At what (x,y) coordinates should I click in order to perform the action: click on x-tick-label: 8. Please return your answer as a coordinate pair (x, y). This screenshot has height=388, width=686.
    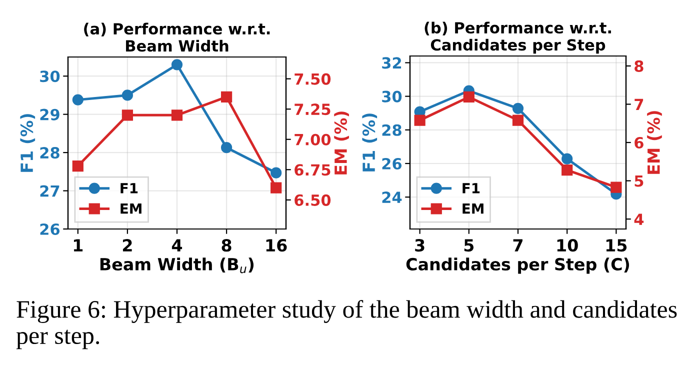
    Looking at the image, I should click on (227, 245).